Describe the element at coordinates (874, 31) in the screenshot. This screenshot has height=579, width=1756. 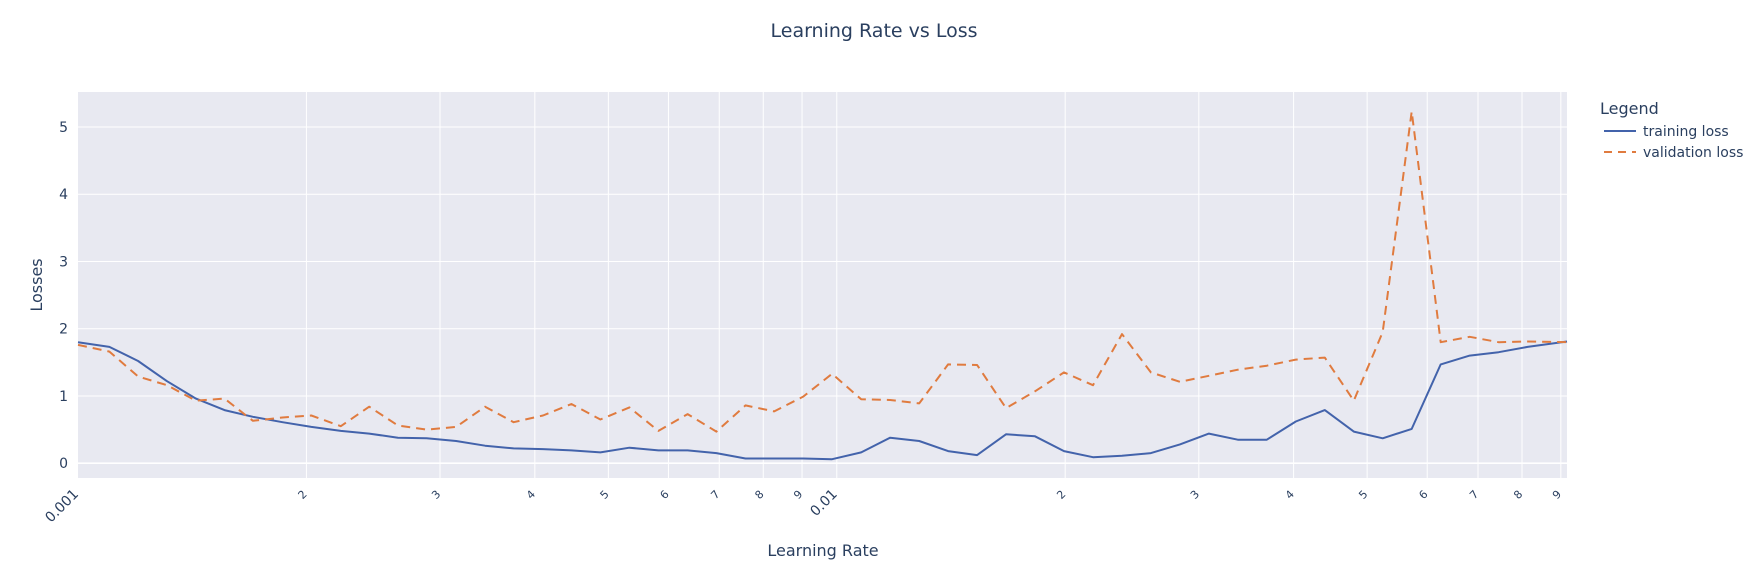
I see `chart-title: Learning Rate vs Loss` at that location.